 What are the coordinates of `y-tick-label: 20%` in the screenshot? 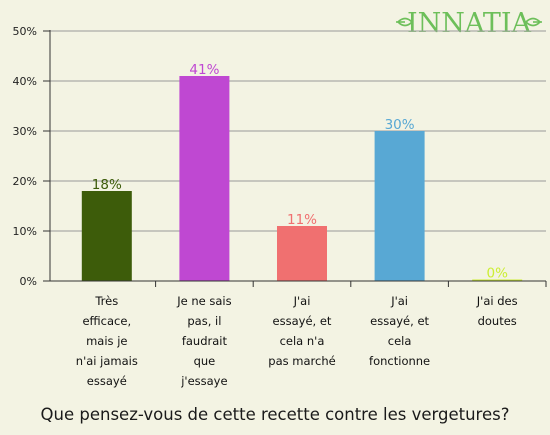 It's located at (25, 181).